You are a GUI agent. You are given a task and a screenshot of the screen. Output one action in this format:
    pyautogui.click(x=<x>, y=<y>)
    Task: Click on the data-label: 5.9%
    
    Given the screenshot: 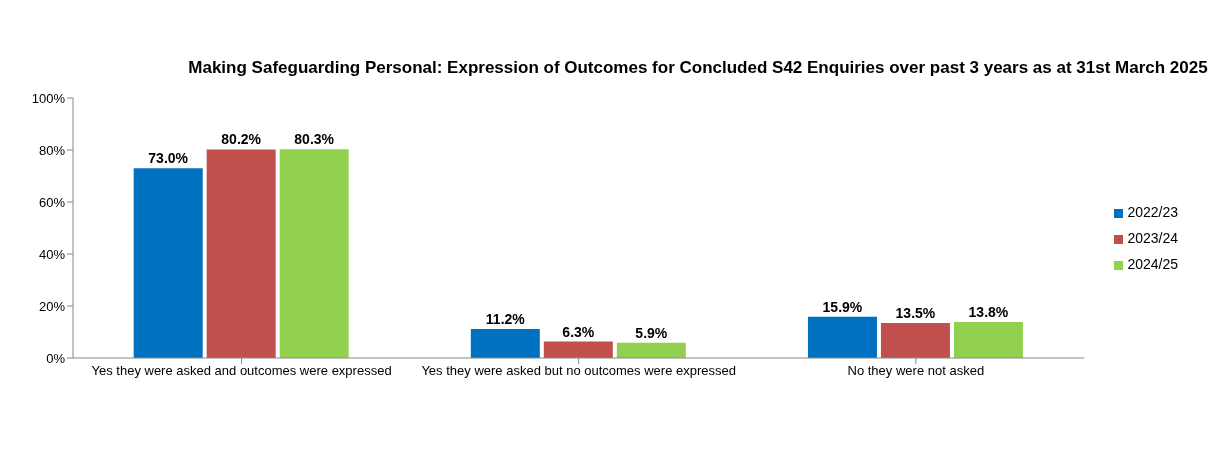 What is the action you would take?
    pyautogui.click(x=651, y=332)
    